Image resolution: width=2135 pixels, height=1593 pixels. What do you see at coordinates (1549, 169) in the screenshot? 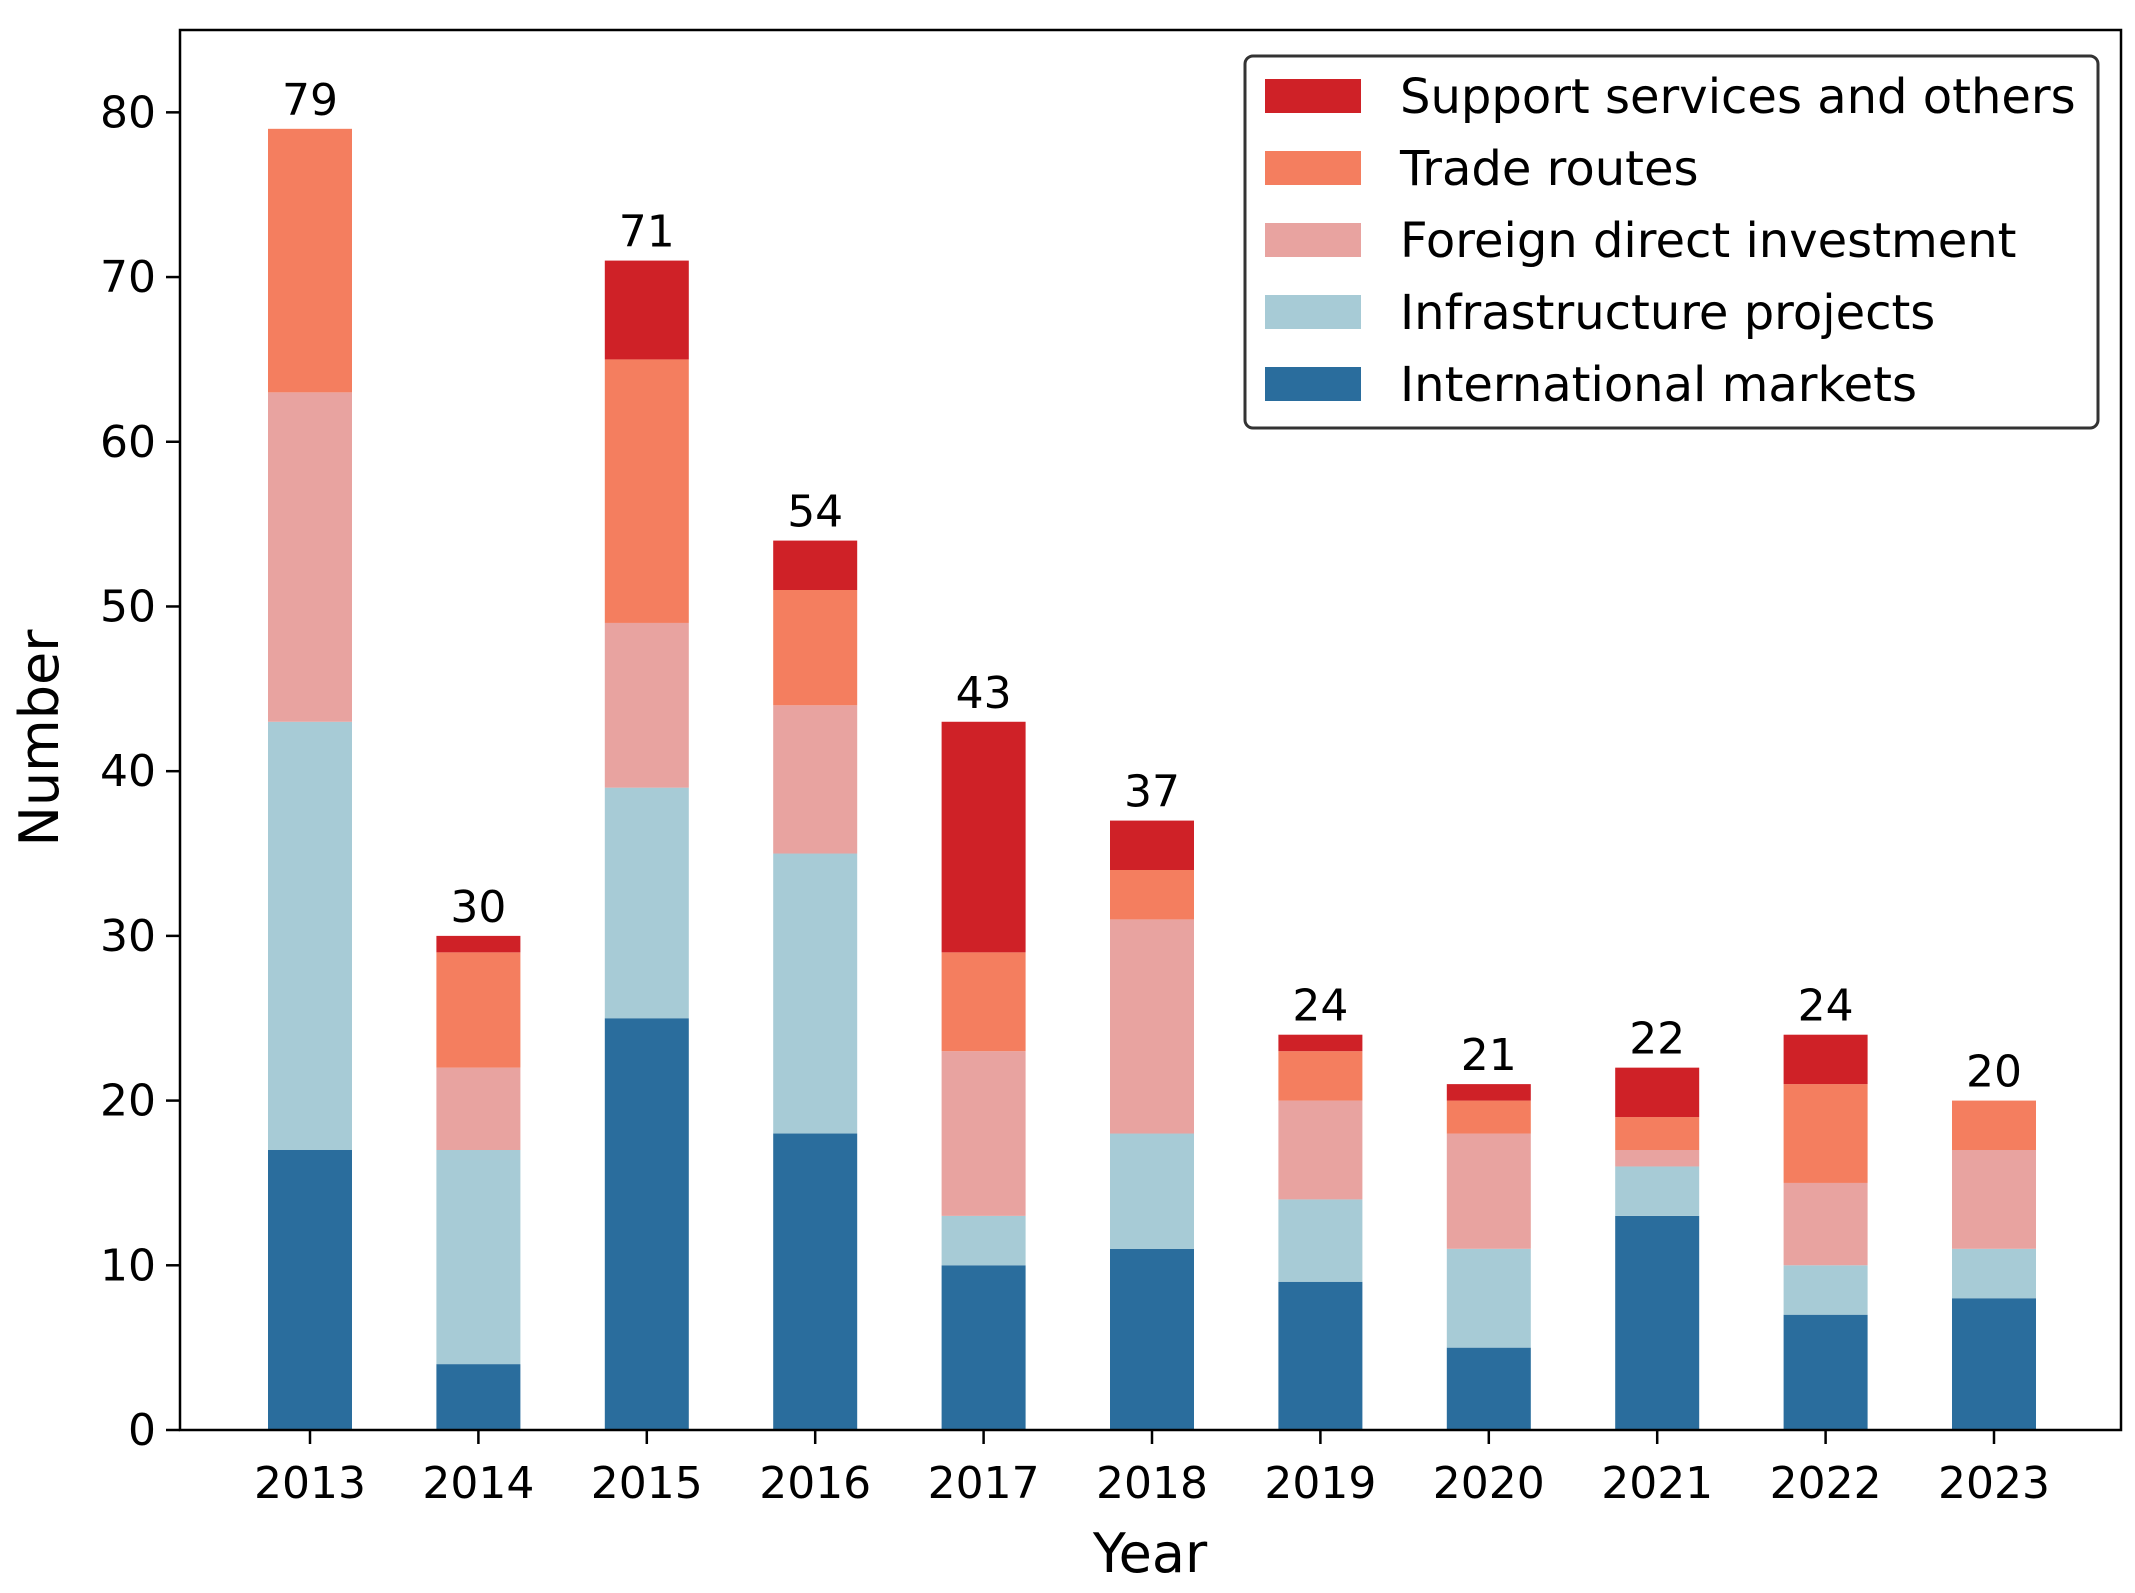
I see `legend-label-1: Trade routes` at bounding box center [1549, 169].